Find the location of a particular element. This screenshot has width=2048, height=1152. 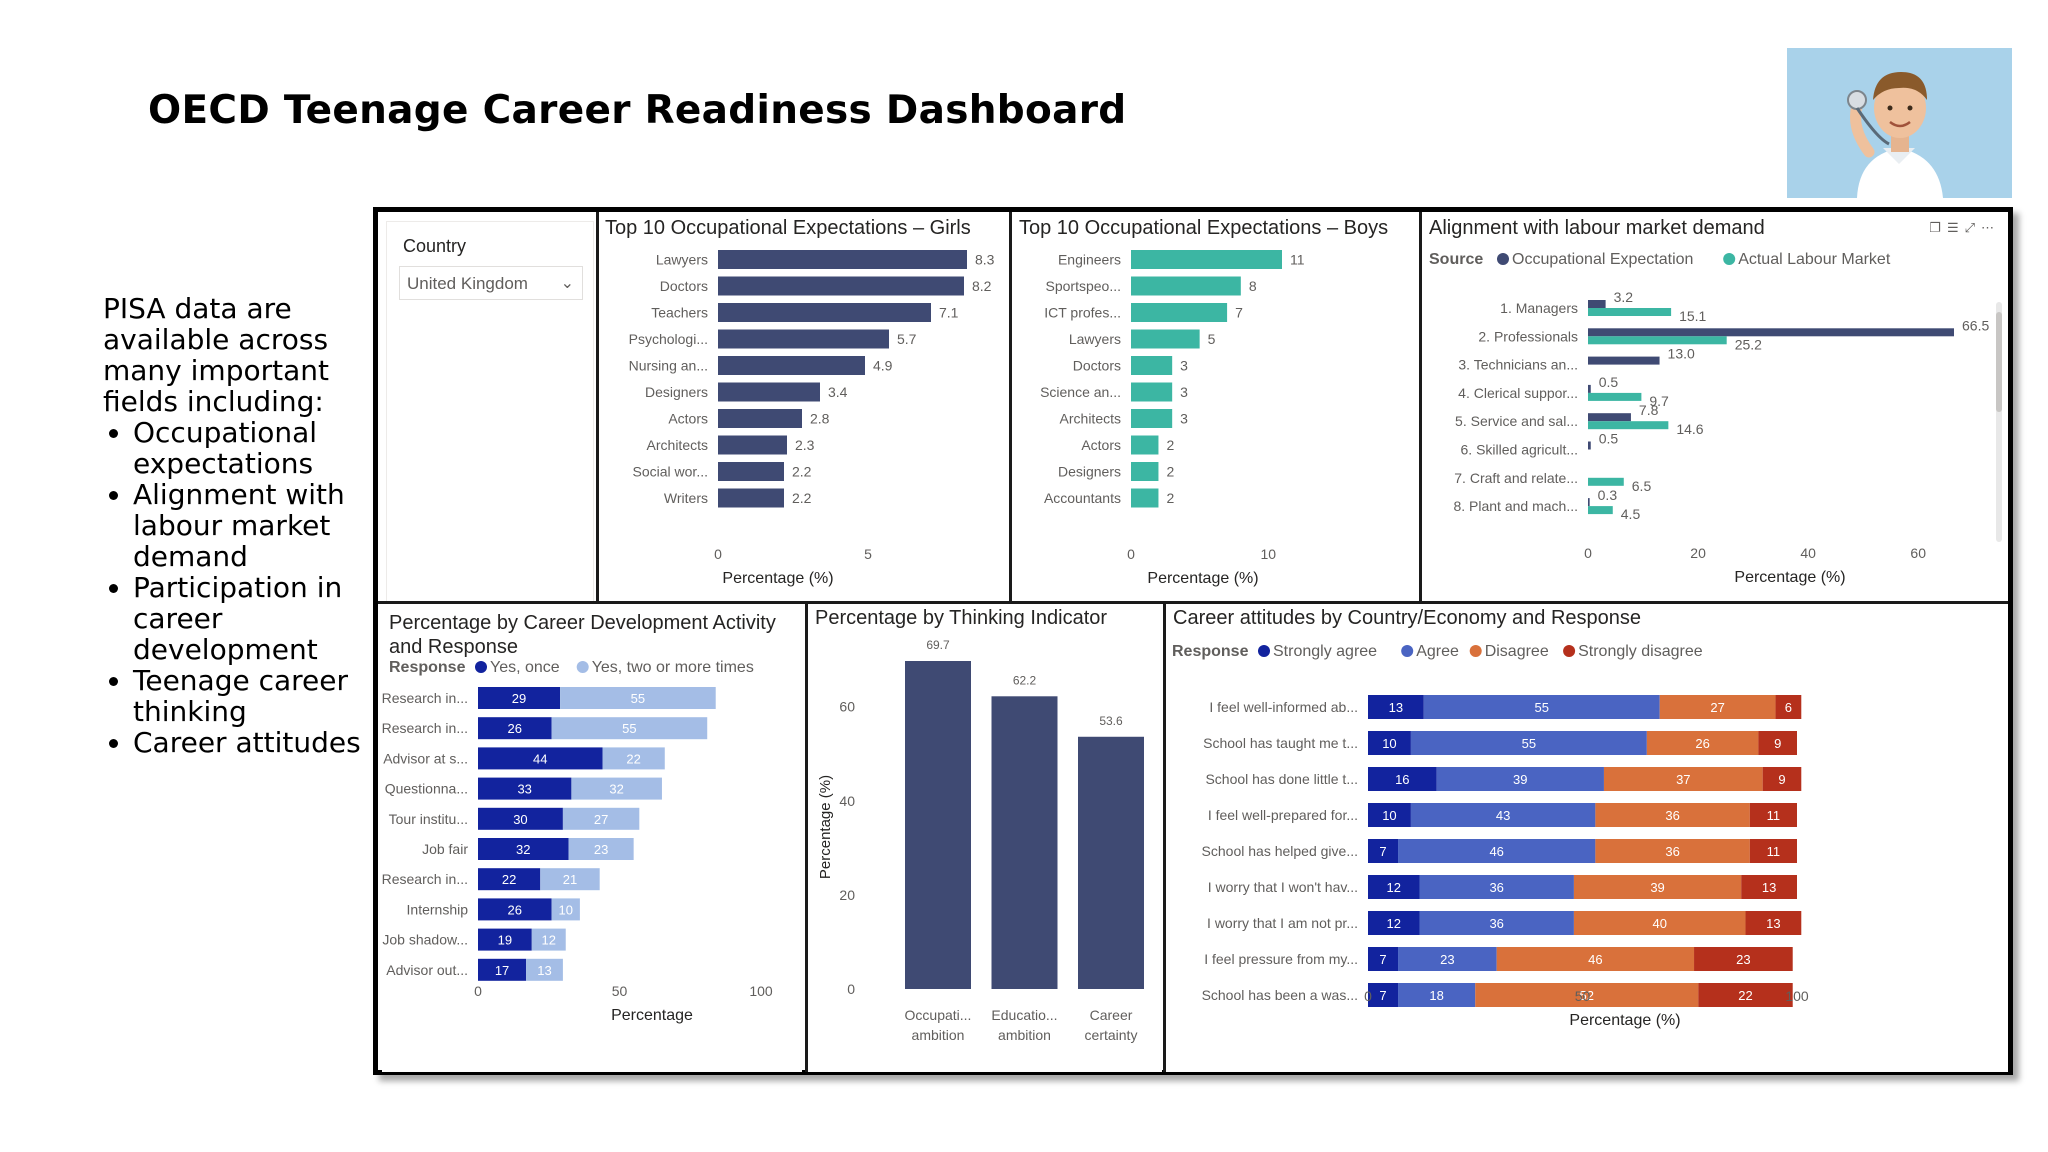

data-label: 7.1 is located at coordinates (949, 313).